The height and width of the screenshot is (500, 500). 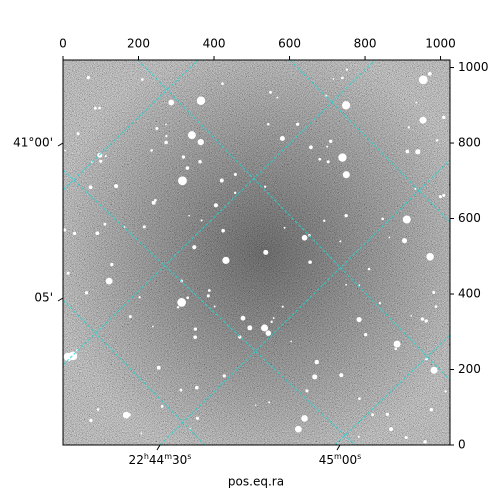 I want to click on dec-tick-label: 41°00', so click(x=33, y=143).